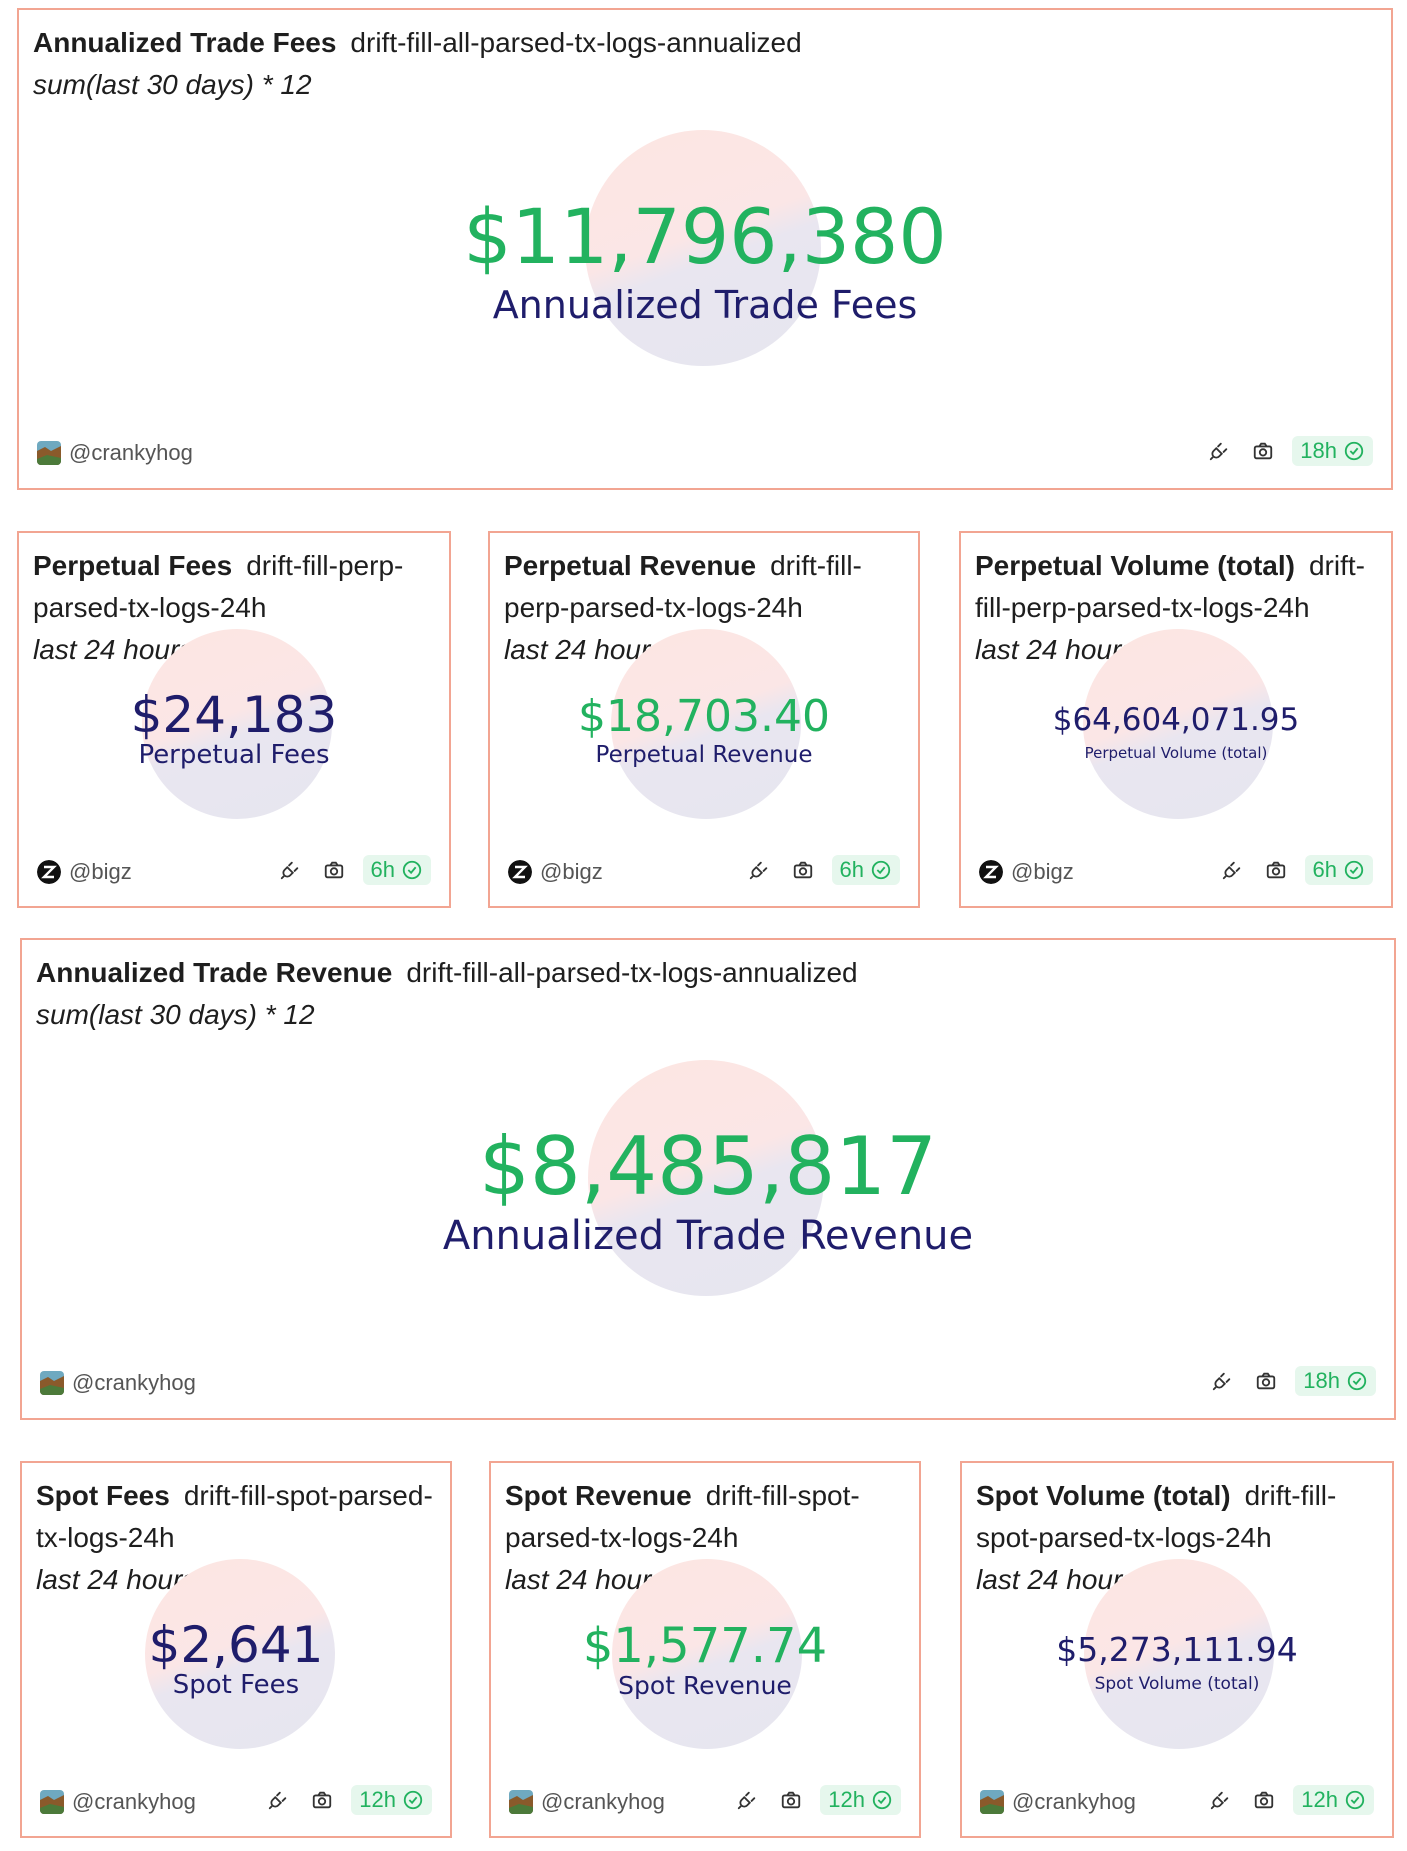  Describe the element at coordinates (1103, 1495) in the screenshot. I see `card-title: Spot Volume (total)` at that location.